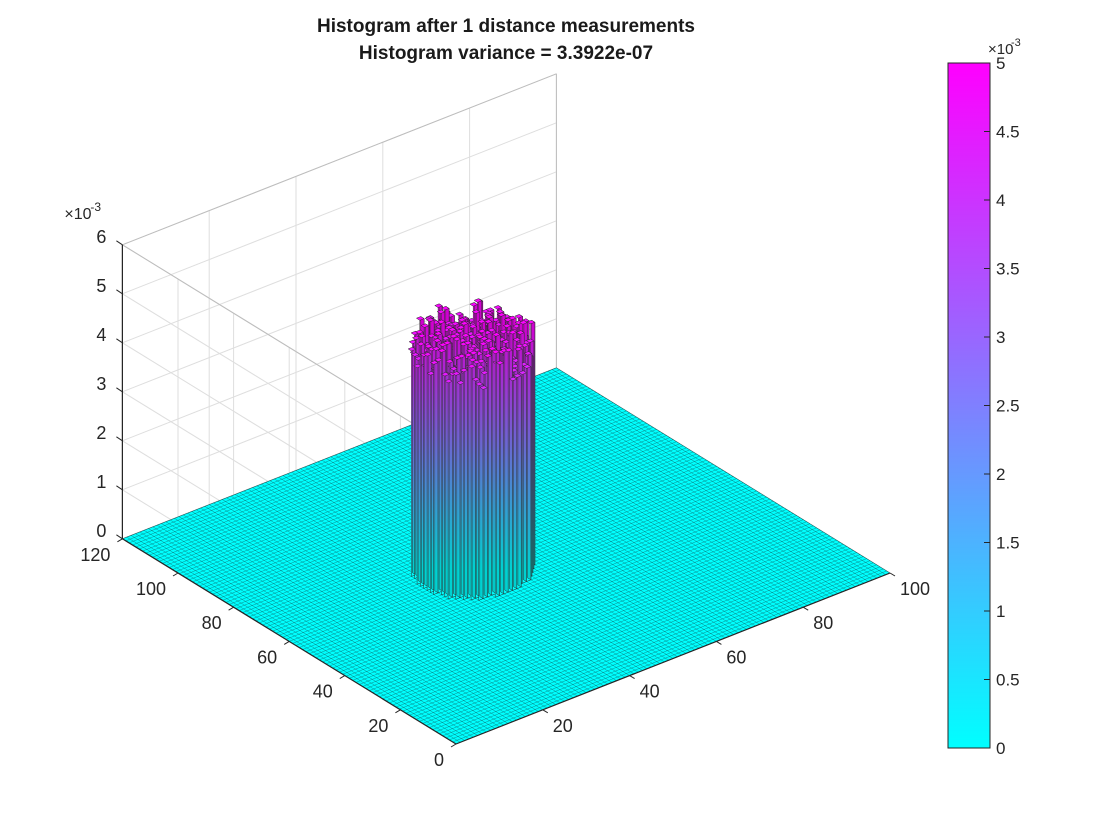 This screenshot has width=1120, height=840. What do you see at coordinates (439, 760) in the screenshot?
I see `y-tick-label: 0` at bounding box center [439, 760].